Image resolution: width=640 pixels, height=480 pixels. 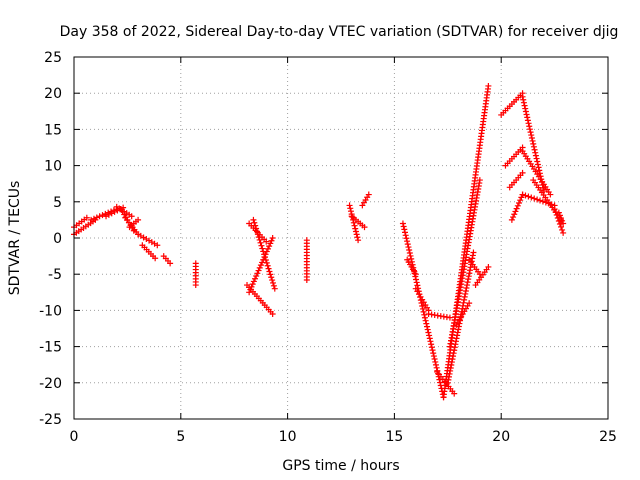 What do you see at coordinates (55, 275) in the screenshot?
I see `y-tick-label: -5` at bounding box center [55, 275].